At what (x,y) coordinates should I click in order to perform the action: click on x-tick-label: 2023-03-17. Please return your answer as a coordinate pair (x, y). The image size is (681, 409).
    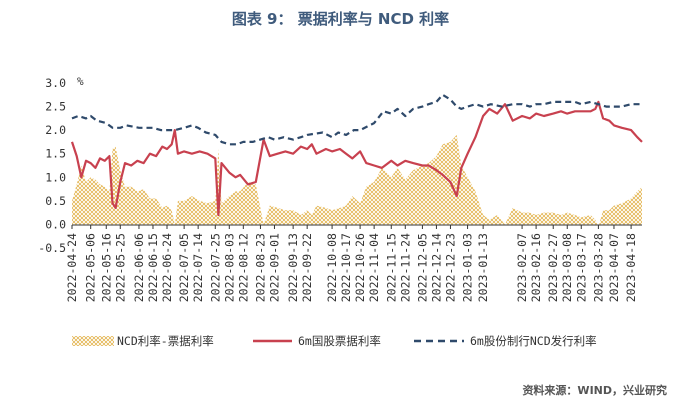
    Looking at the image, I should click on (581, 267).